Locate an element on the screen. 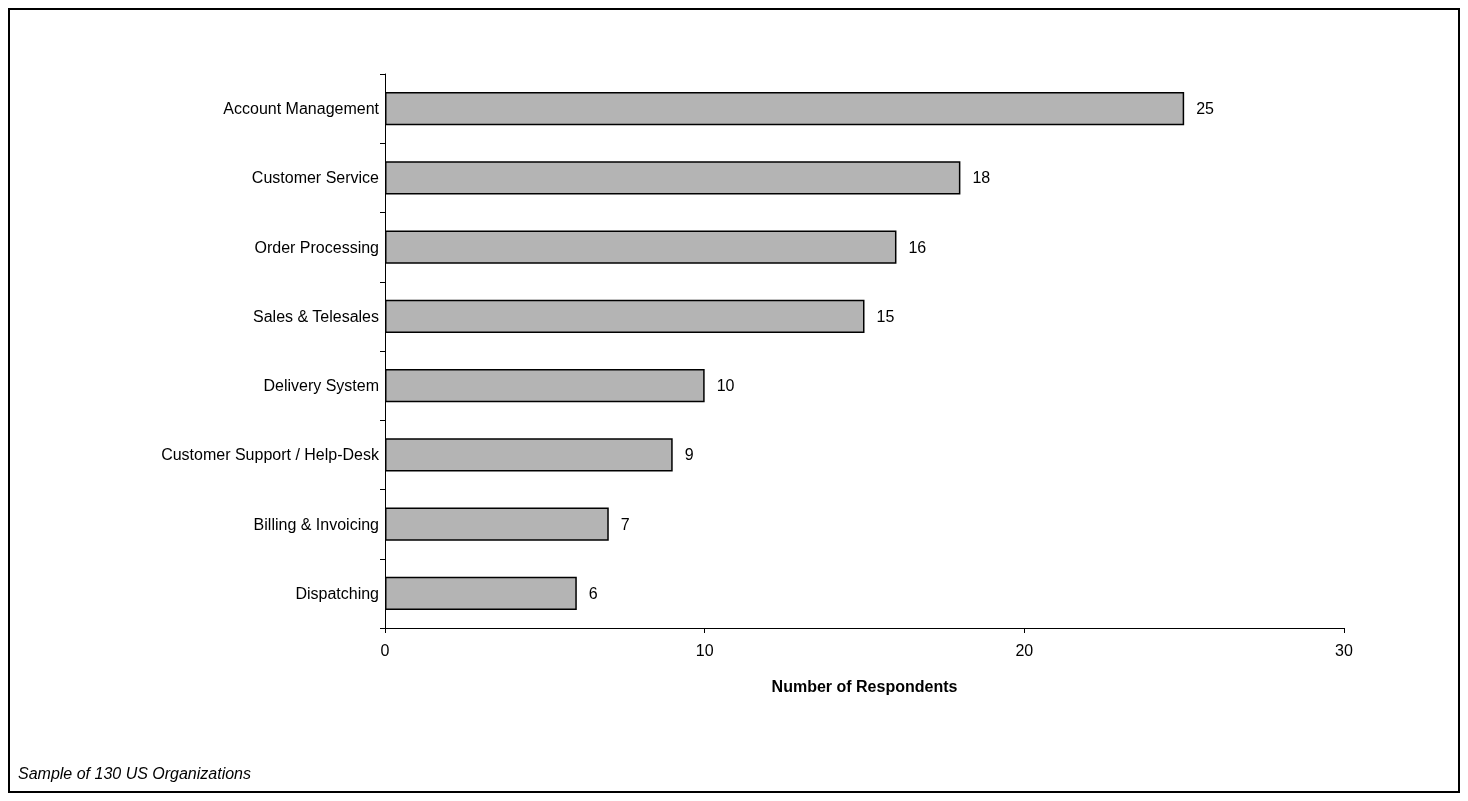  x-tick-label: 0 is located at coordinates (385, 650).